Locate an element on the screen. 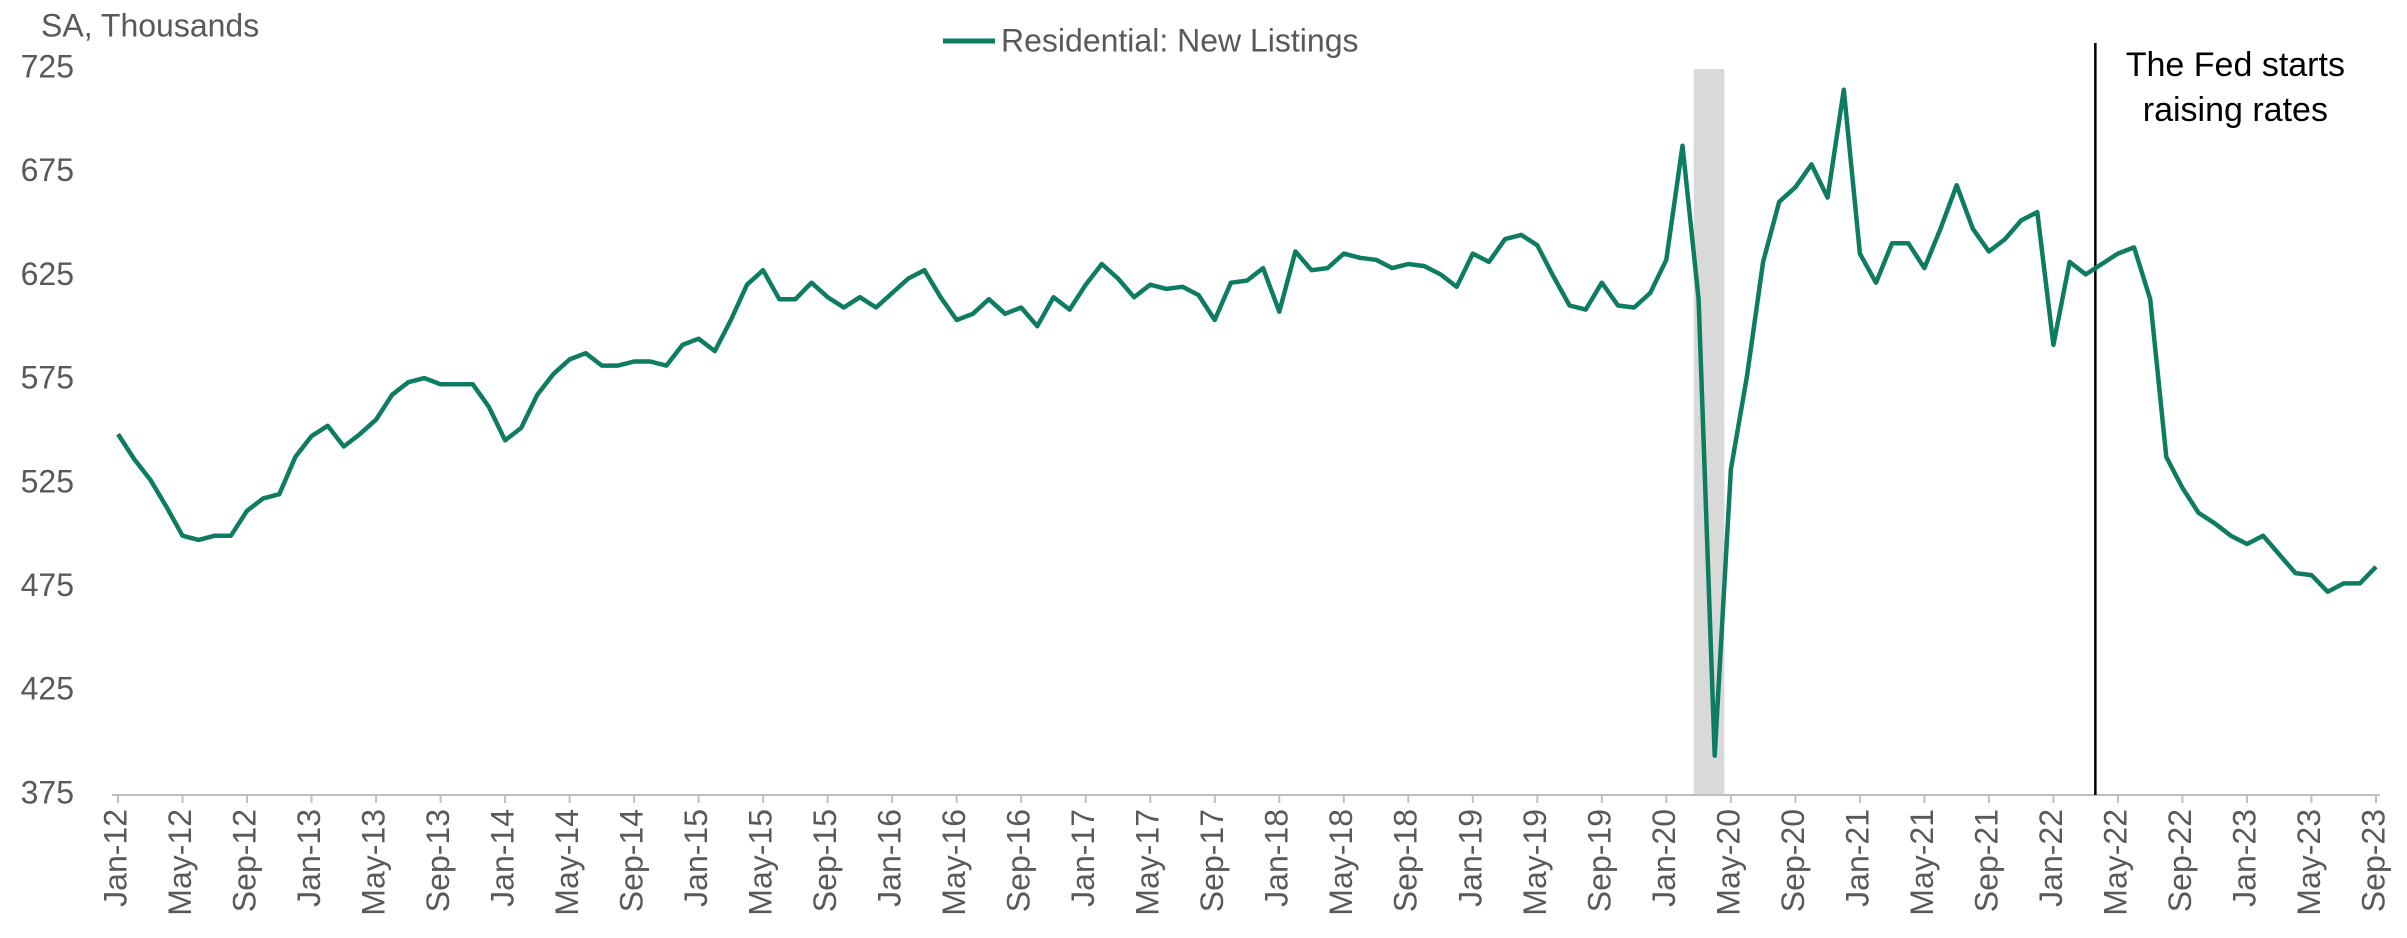  x-tick-label: Jan-21 is located at coordinates (1857, 858).